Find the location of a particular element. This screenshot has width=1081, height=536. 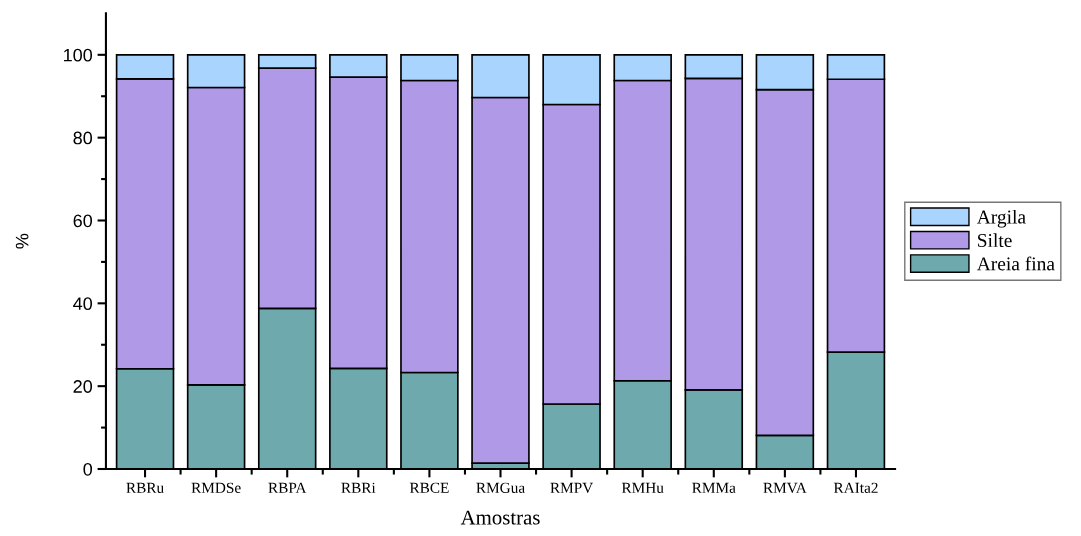

x-tick-label: RMPV is located at coordinates (572, 488).